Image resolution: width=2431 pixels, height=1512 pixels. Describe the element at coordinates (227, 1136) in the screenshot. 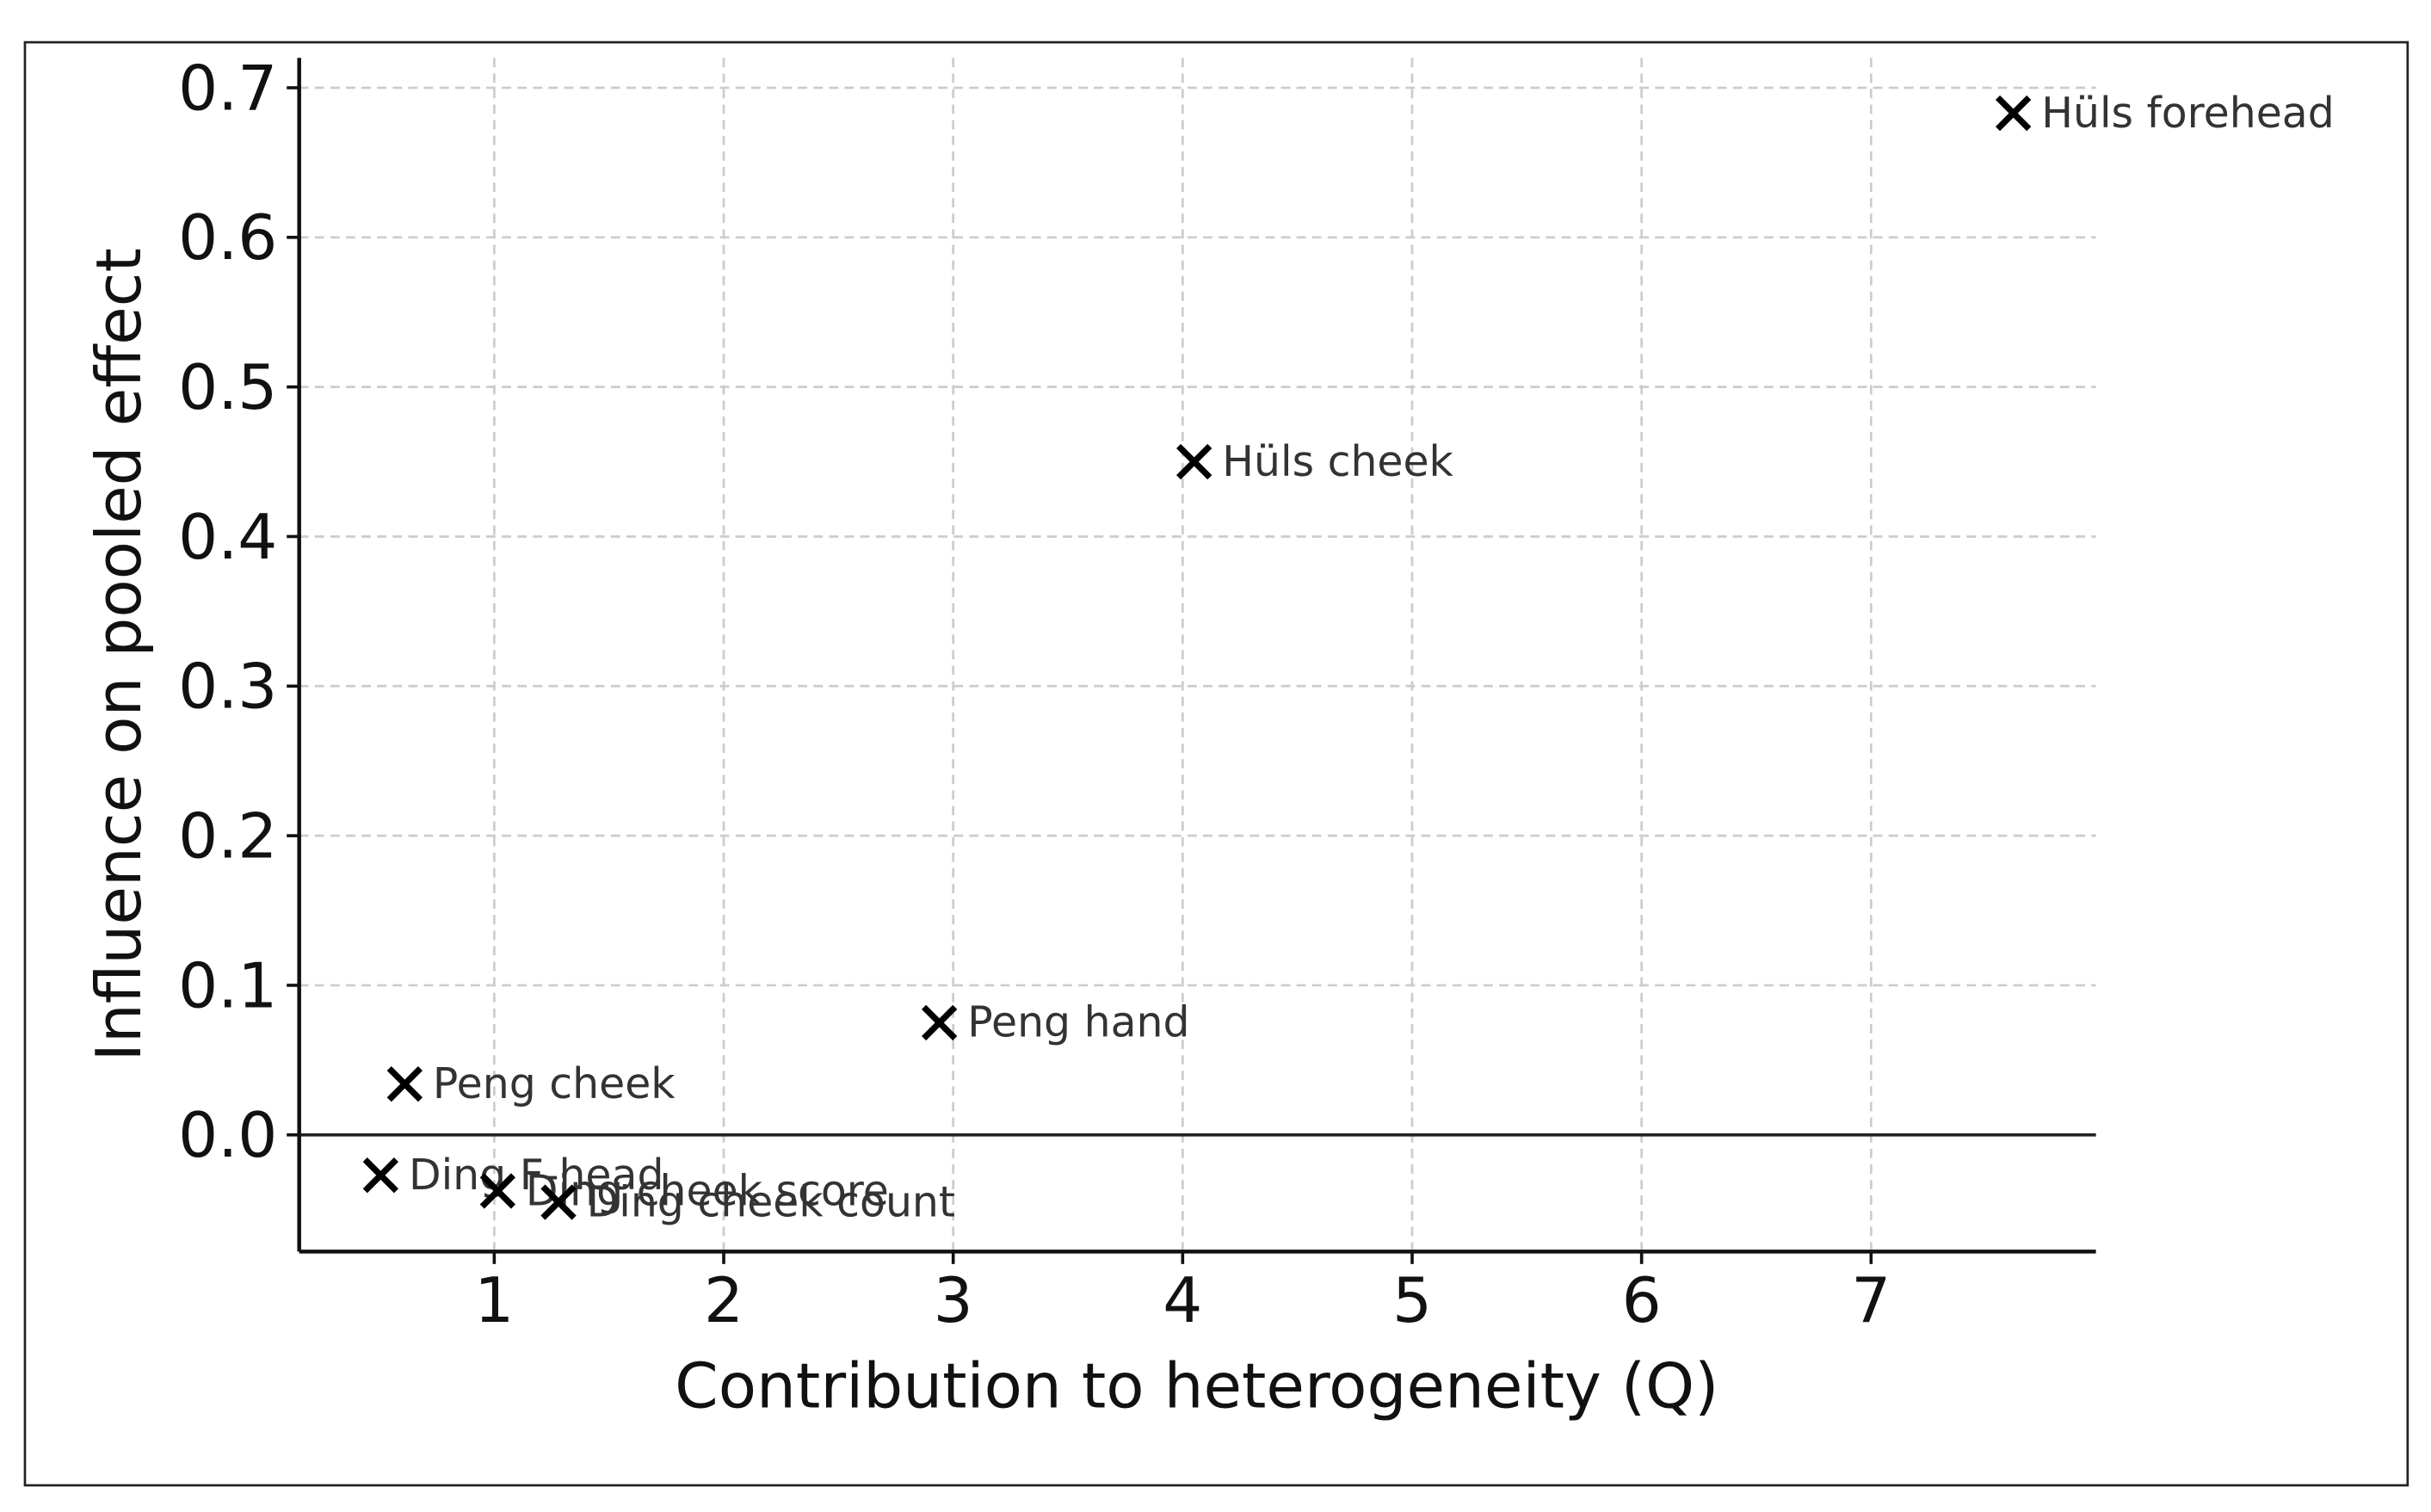

I see `y-tick-label: 0.0` at that location.